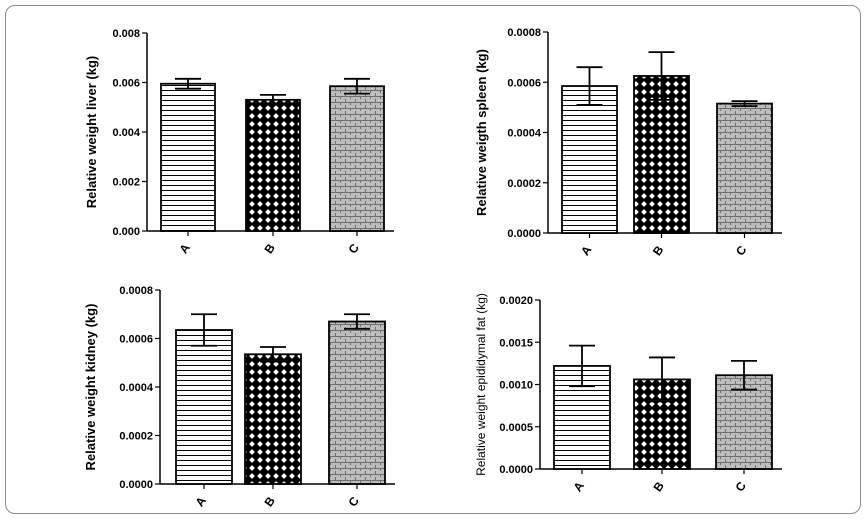  What do you see at coordinates (516, 386) in the screenshot?
I see `y-tick-label: 0.0010` at bounding box center [516, 386].